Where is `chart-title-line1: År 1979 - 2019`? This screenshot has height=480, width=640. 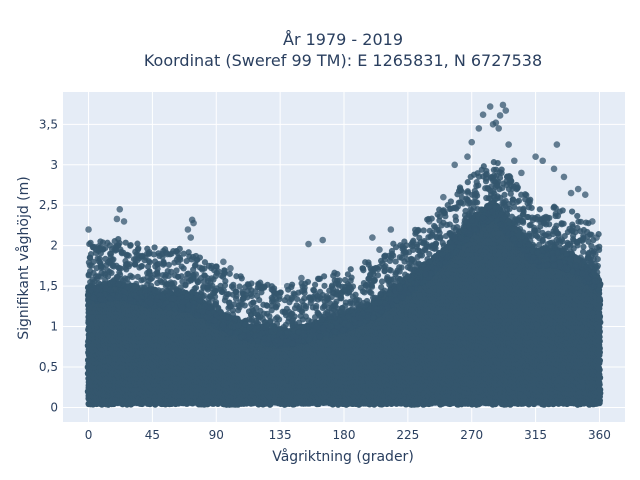 chart-title-line1: År 1979 - 2019 is located at coordinates (343, 39).